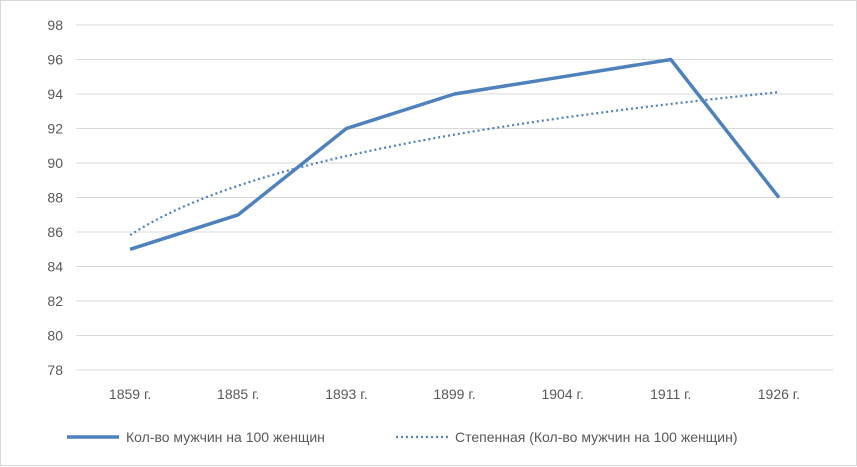 This screenshot has height=467, width=857. Describe the element at coordinates (596, 437) in the screenshot. I see `legend-label-series-1: Степенная (Кол-во мужчин на 100 женщин)` at that location.